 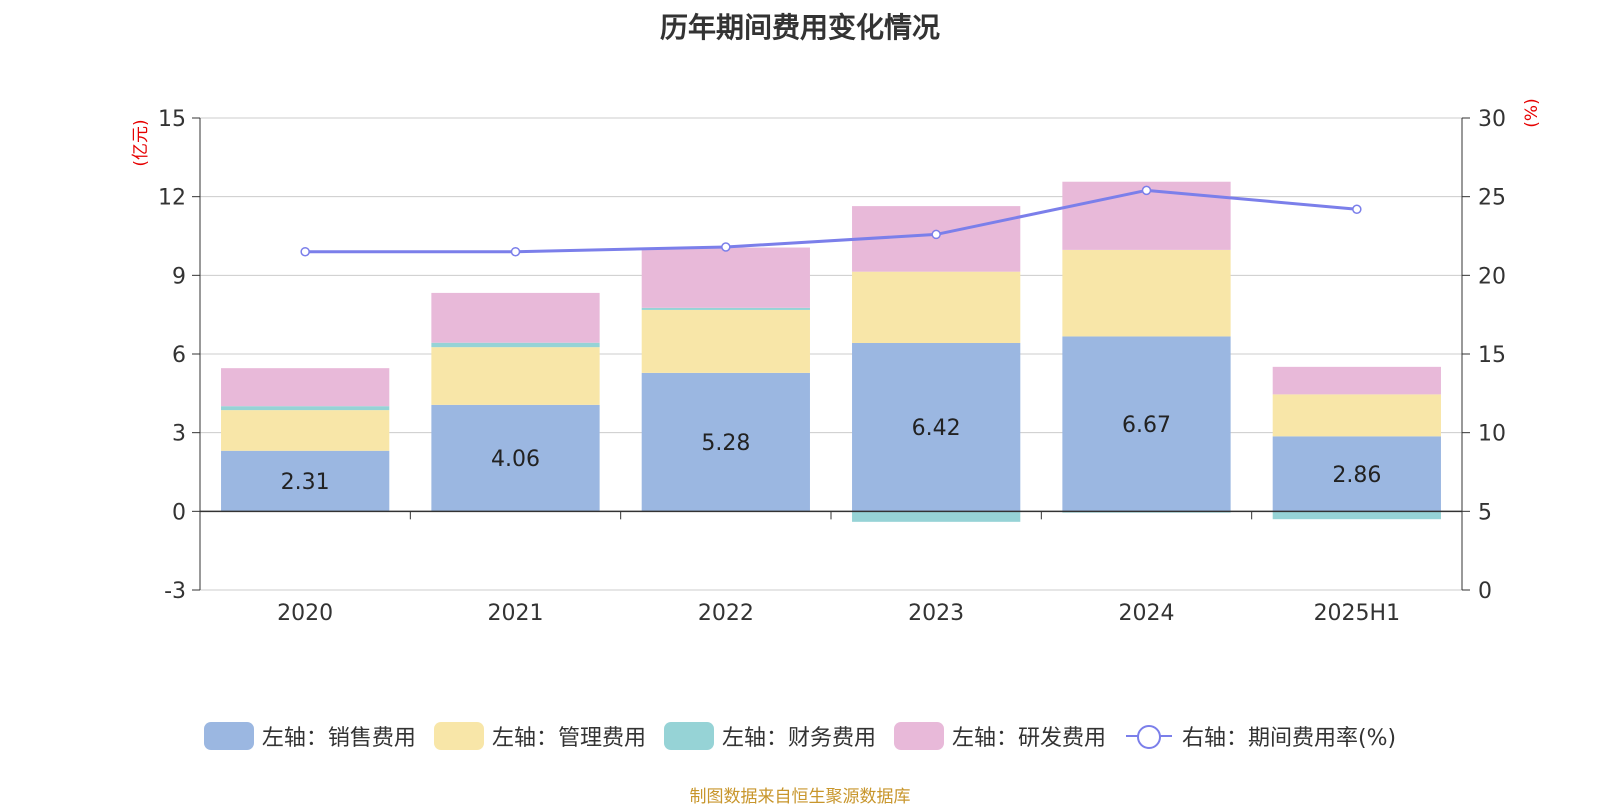 I want to click on left-tick-label: 9, so click(x=179, y=276).